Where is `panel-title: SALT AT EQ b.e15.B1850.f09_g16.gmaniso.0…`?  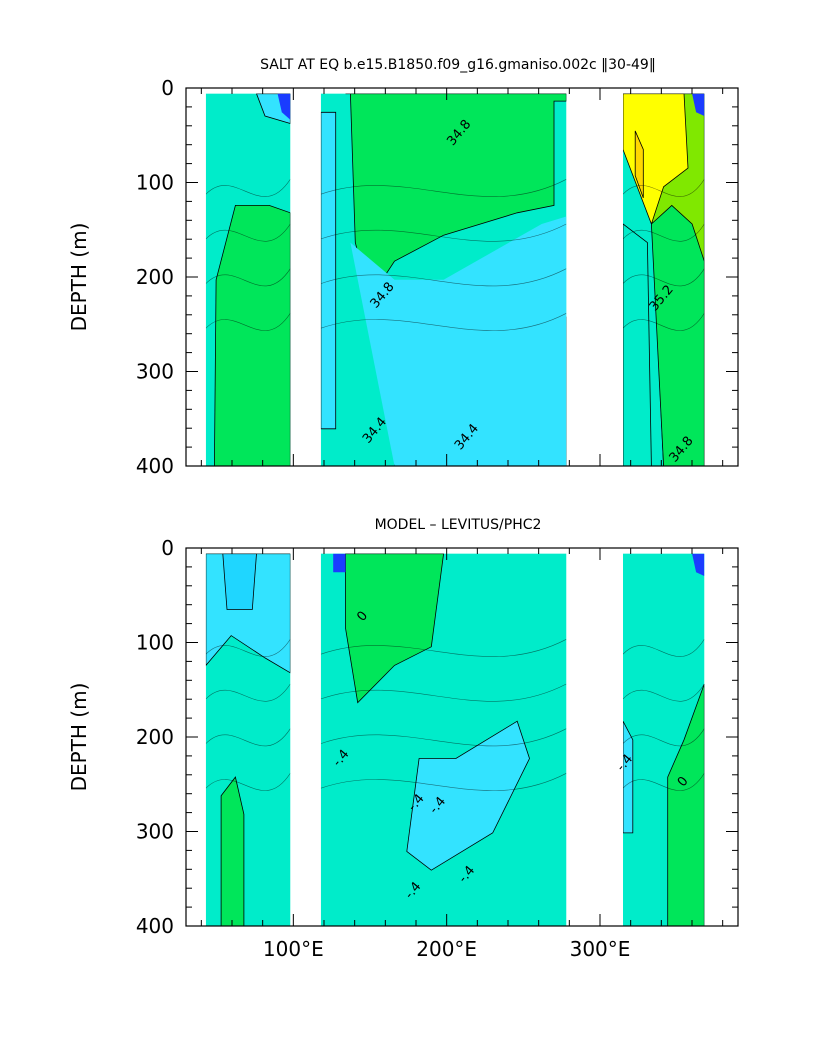
panel-title: SALT AT EQ b.e15.B1850.f09_g16.gmaniso.0… is located at coordinates (458, 65).